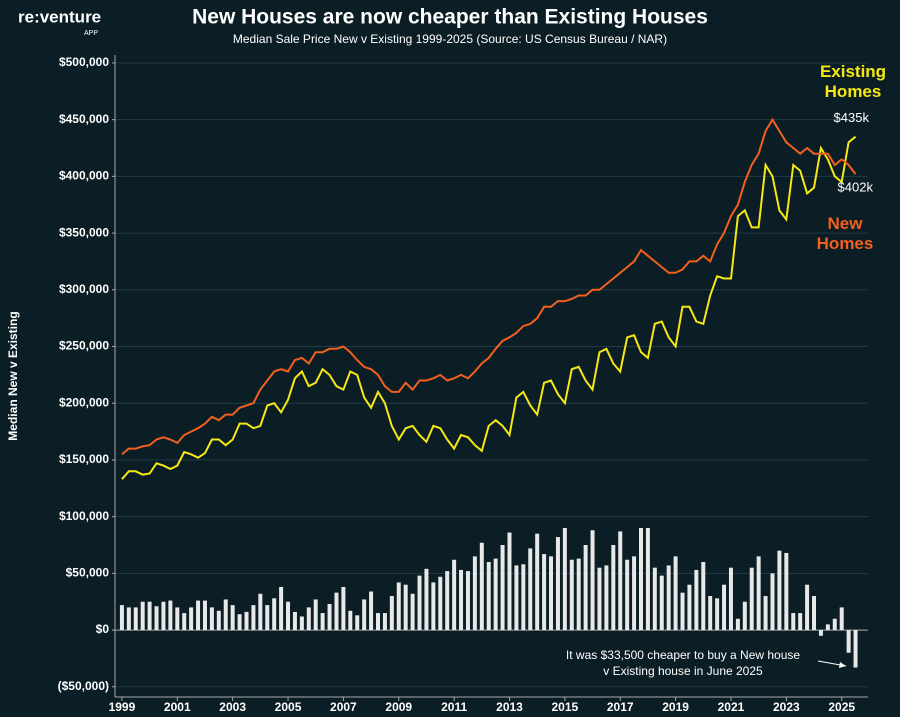 The height and width of the screenshot is (717, 900). I want to click on x-tick-label: 2013, so click(509, 707).